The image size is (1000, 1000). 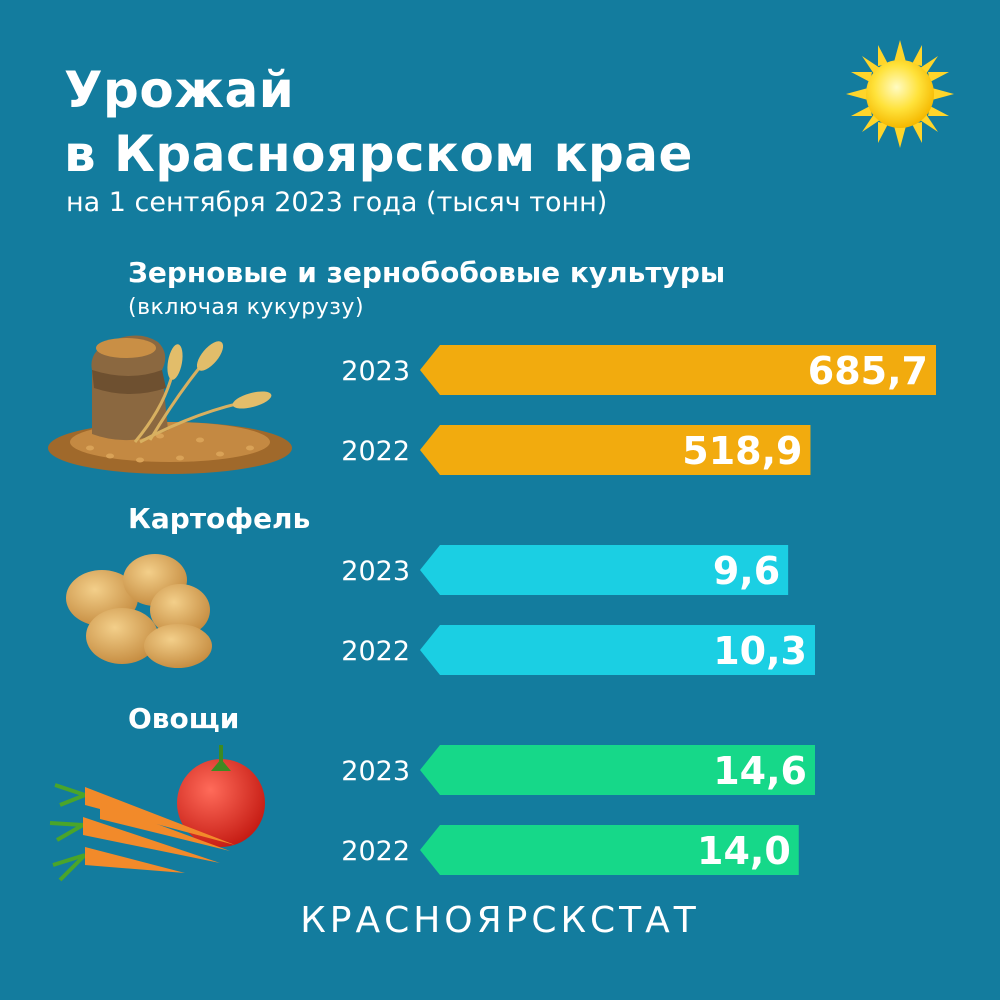 What do you see at coordinates (617, 770) in the screenshot?
I see `bar-2-2023` at bounding box center [617, 770].